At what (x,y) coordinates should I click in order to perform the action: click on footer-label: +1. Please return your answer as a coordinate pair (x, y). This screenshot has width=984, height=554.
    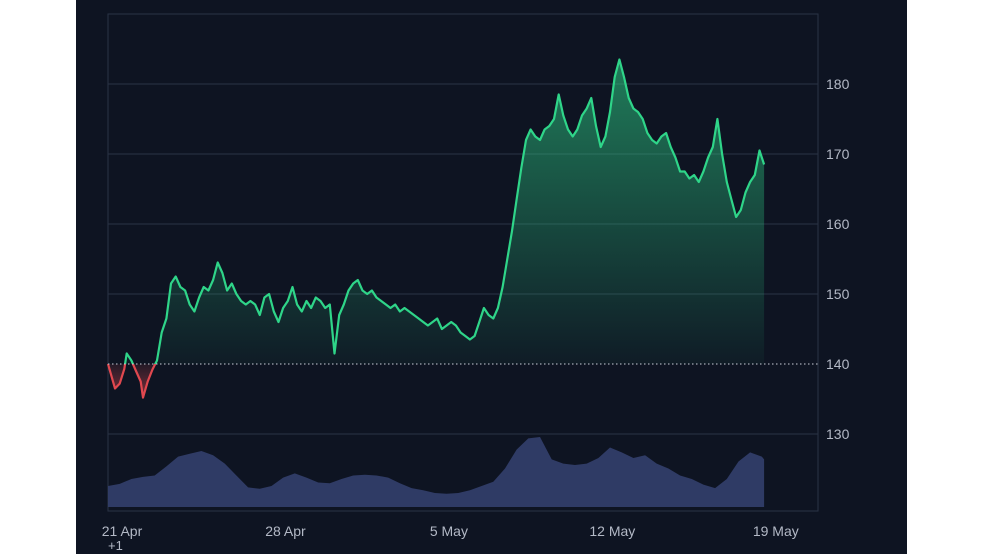
    Looking at the image, I should click on (115, 545).